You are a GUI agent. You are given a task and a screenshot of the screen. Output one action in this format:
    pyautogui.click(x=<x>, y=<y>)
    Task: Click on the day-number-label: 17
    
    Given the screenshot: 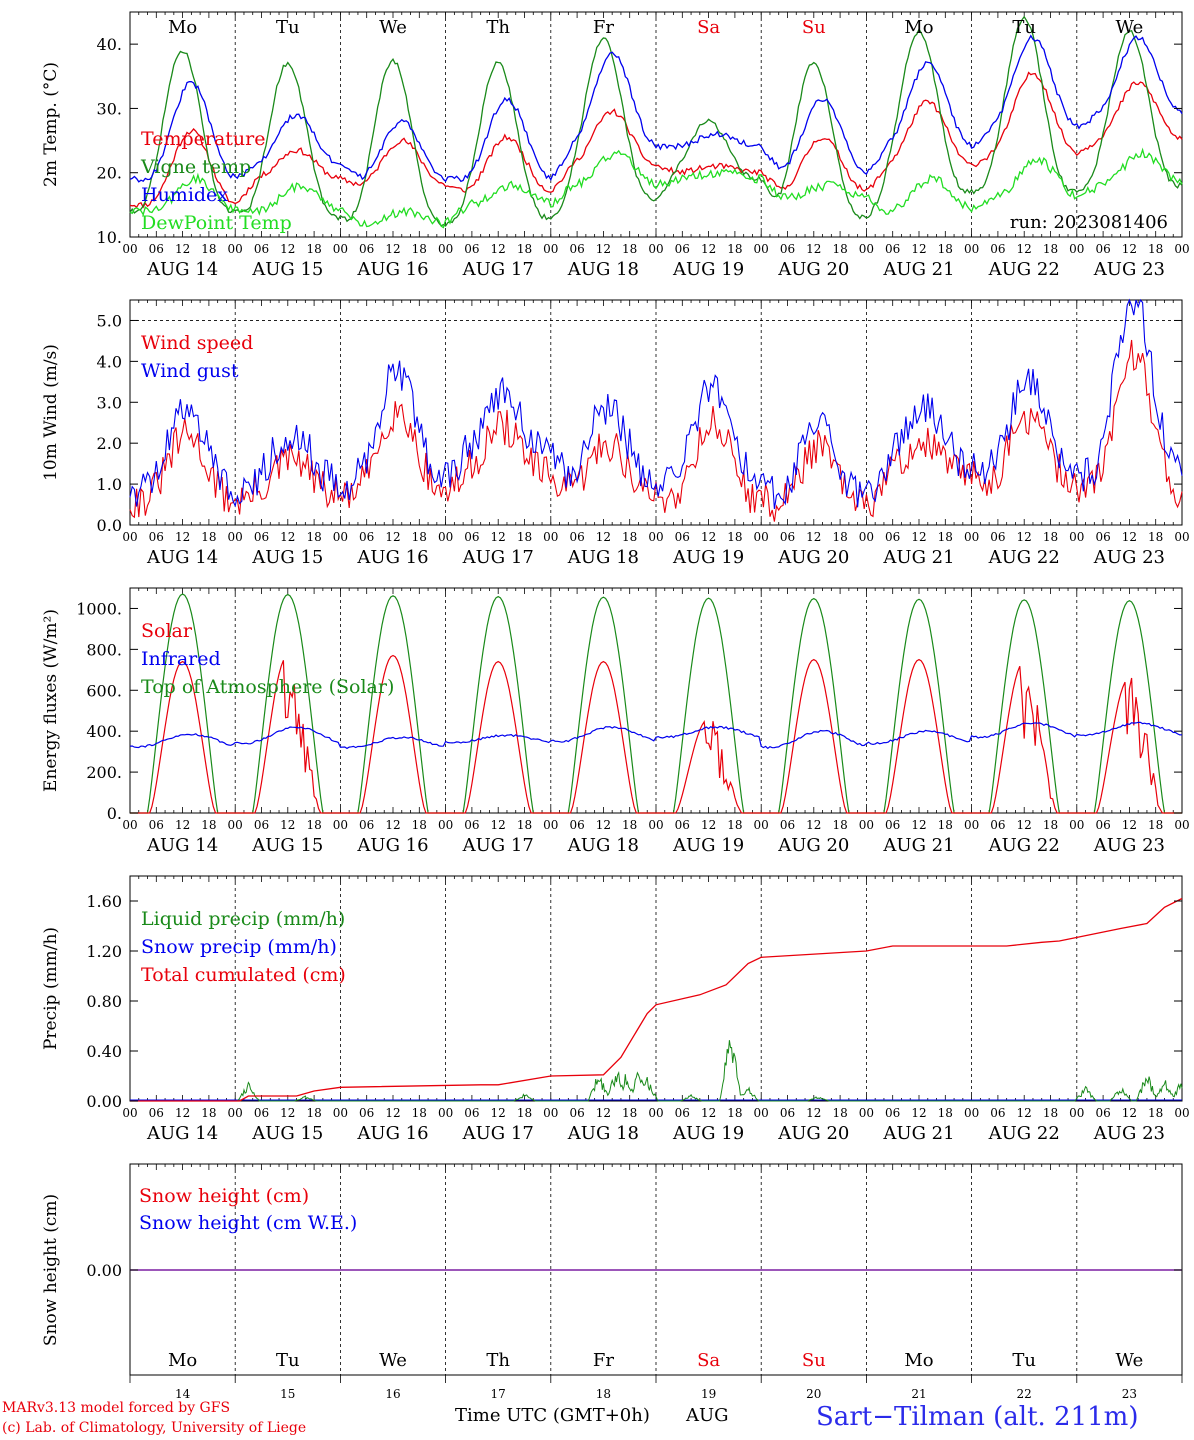 What is the action you would take?
    pyautogui.click(x=498, y=1393)
    